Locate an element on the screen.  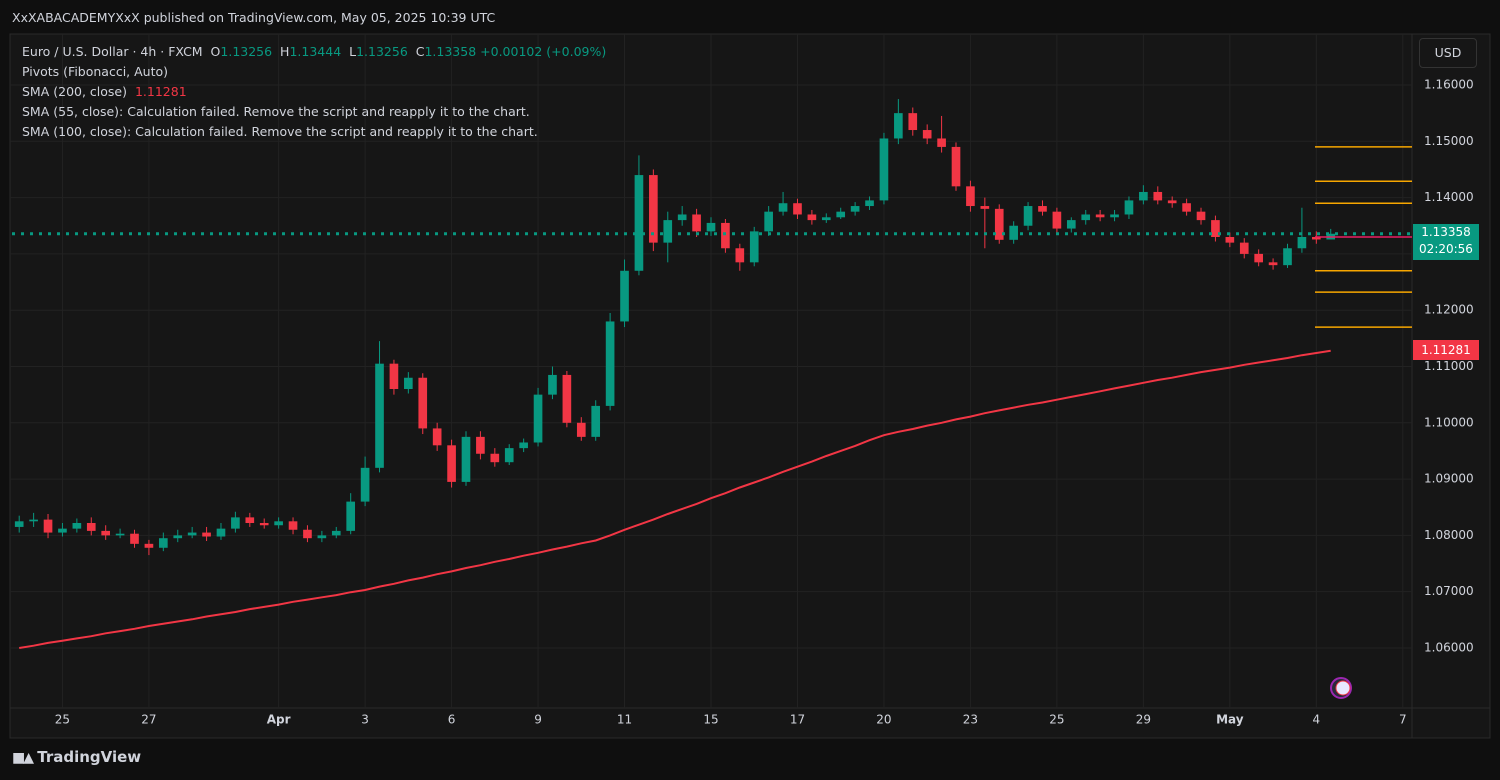
price-value: 1.13358 is located at coordinates (1446, 232).